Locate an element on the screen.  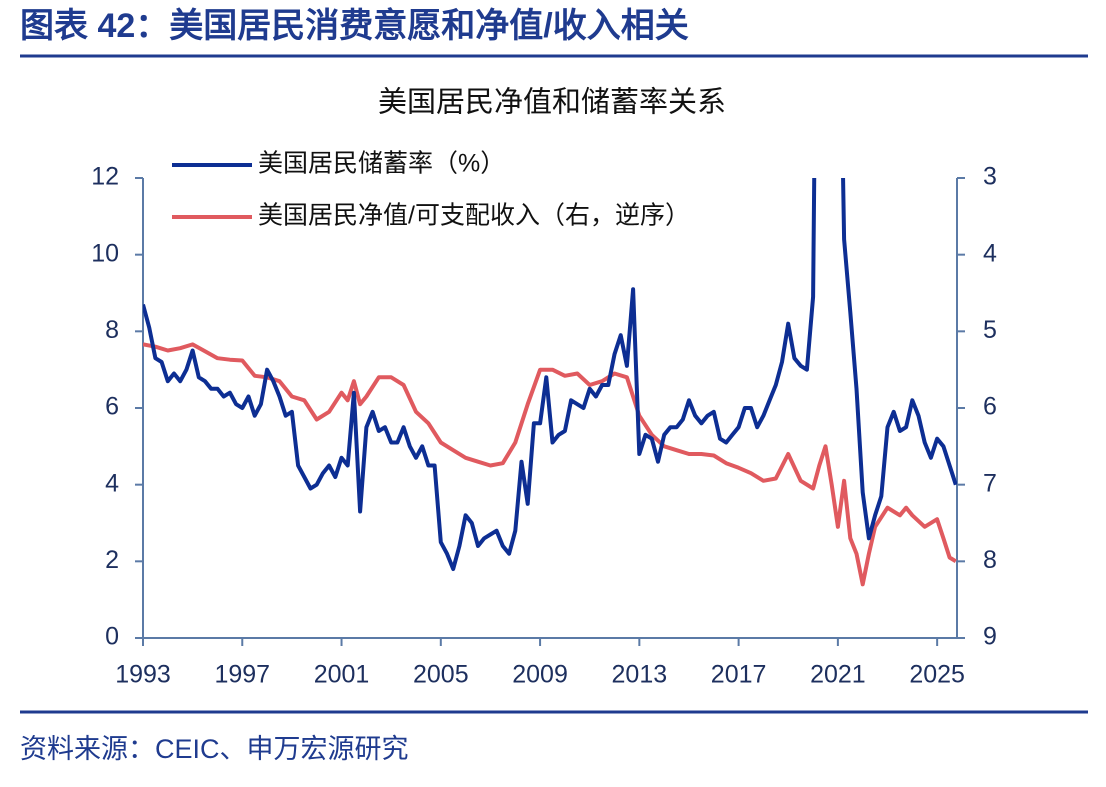
y2-tick-label: 8 is located at coordinates (990, 560).